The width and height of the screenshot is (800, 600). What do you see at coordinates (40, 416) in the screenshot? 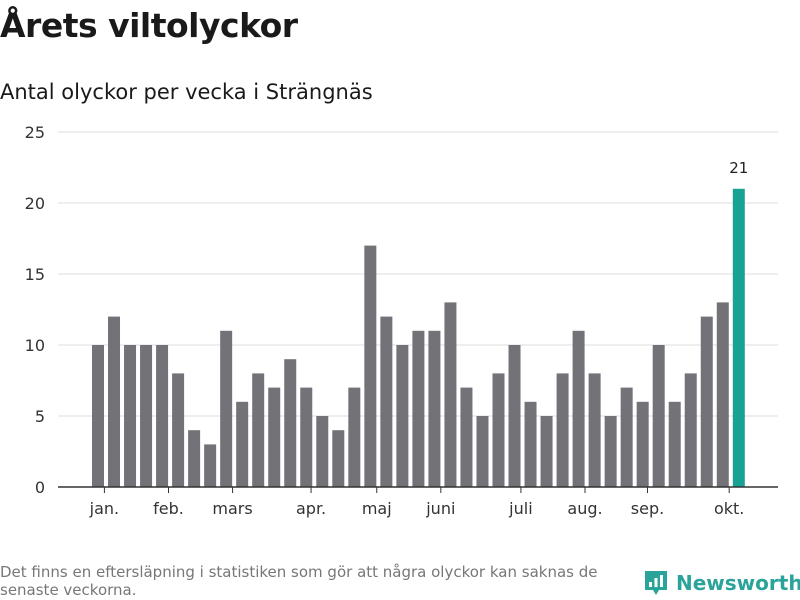
I see `y-tick-label: 5` at bounding box center [40, 416].